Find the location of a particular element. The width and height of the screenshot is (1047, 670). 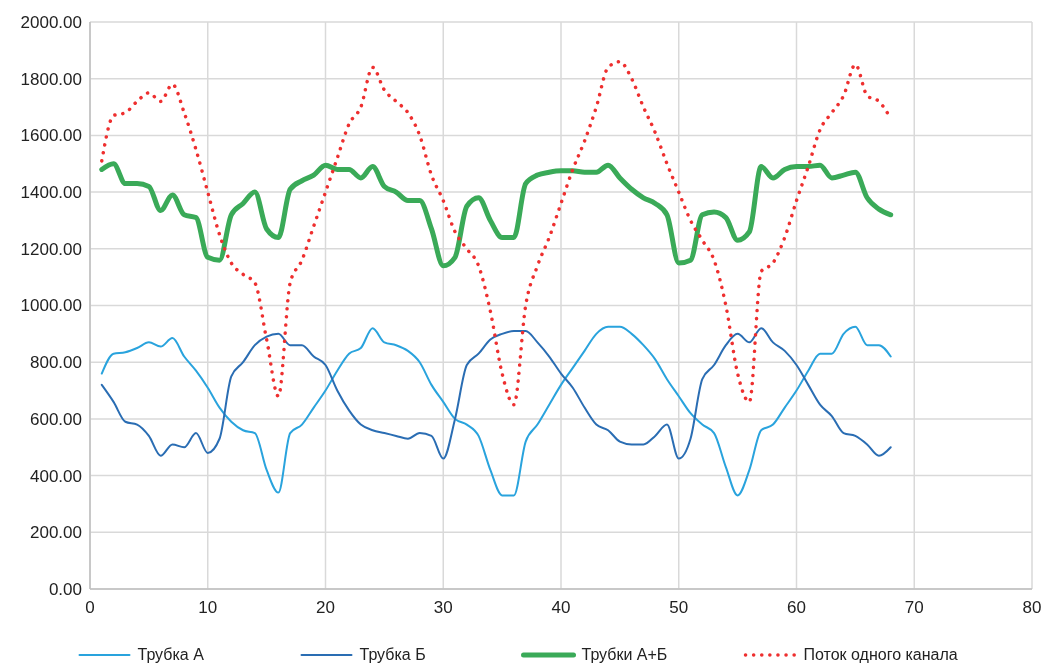

x-tick-label: 70 is located at coordinates (914, 607).